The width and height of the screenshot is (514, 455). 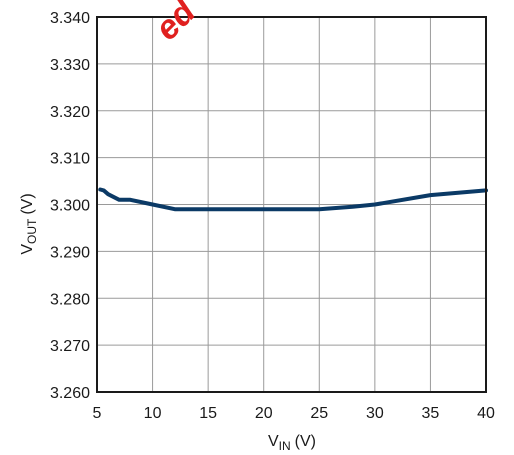 I want to click on y-tick-label: 3.340, so click(x=70, y=18).